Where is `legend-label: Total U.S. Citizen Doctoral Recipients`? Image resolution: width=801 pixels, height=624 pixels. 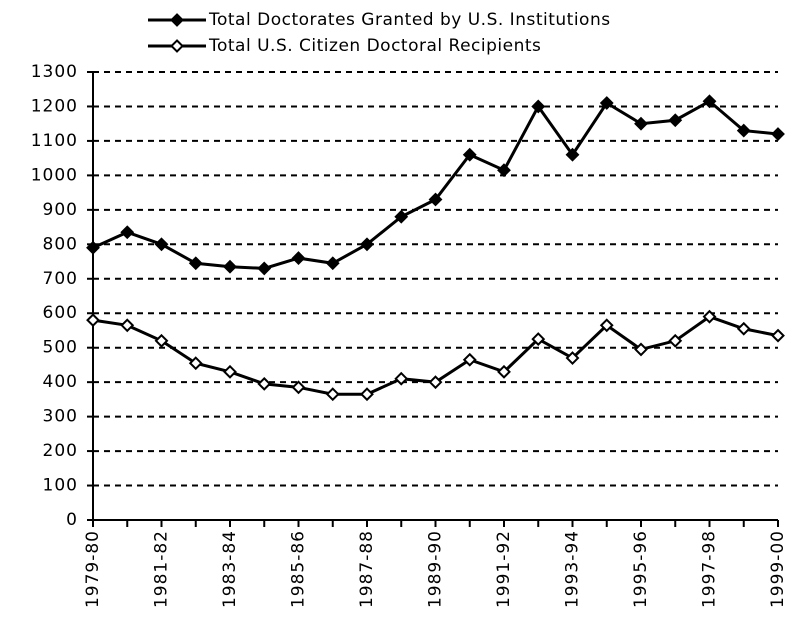
legend-label: Total U.S. Citizen Doctoral Recipients is located at coordinates (374, 46).